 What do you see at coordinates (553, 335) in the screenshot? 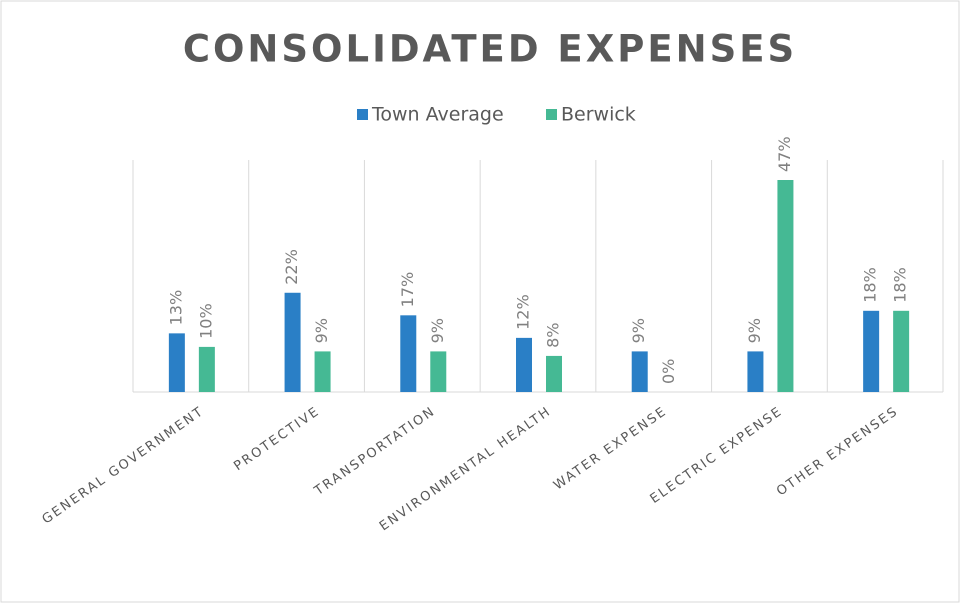
I see `data-label: 8%` at bounding box center [553, 335].